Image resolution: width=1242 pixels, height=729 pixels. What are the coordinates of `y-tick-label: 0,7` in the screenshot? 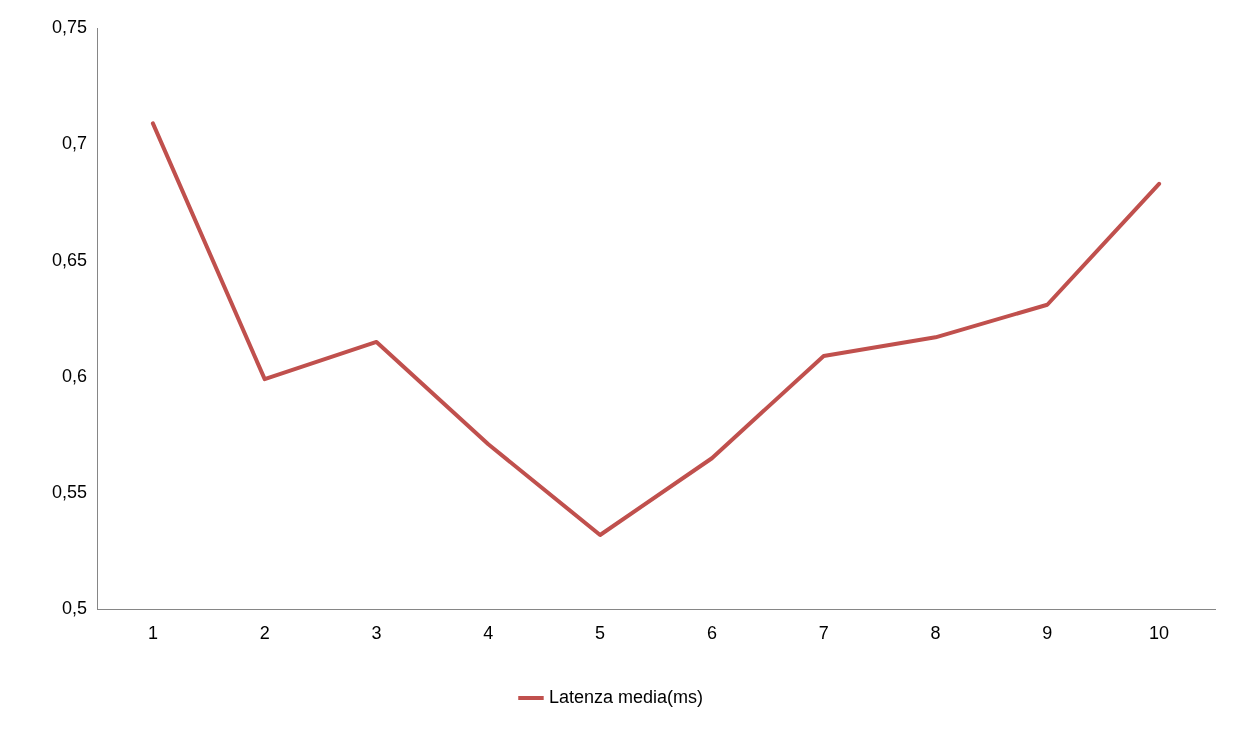 It's located at (74, 143).